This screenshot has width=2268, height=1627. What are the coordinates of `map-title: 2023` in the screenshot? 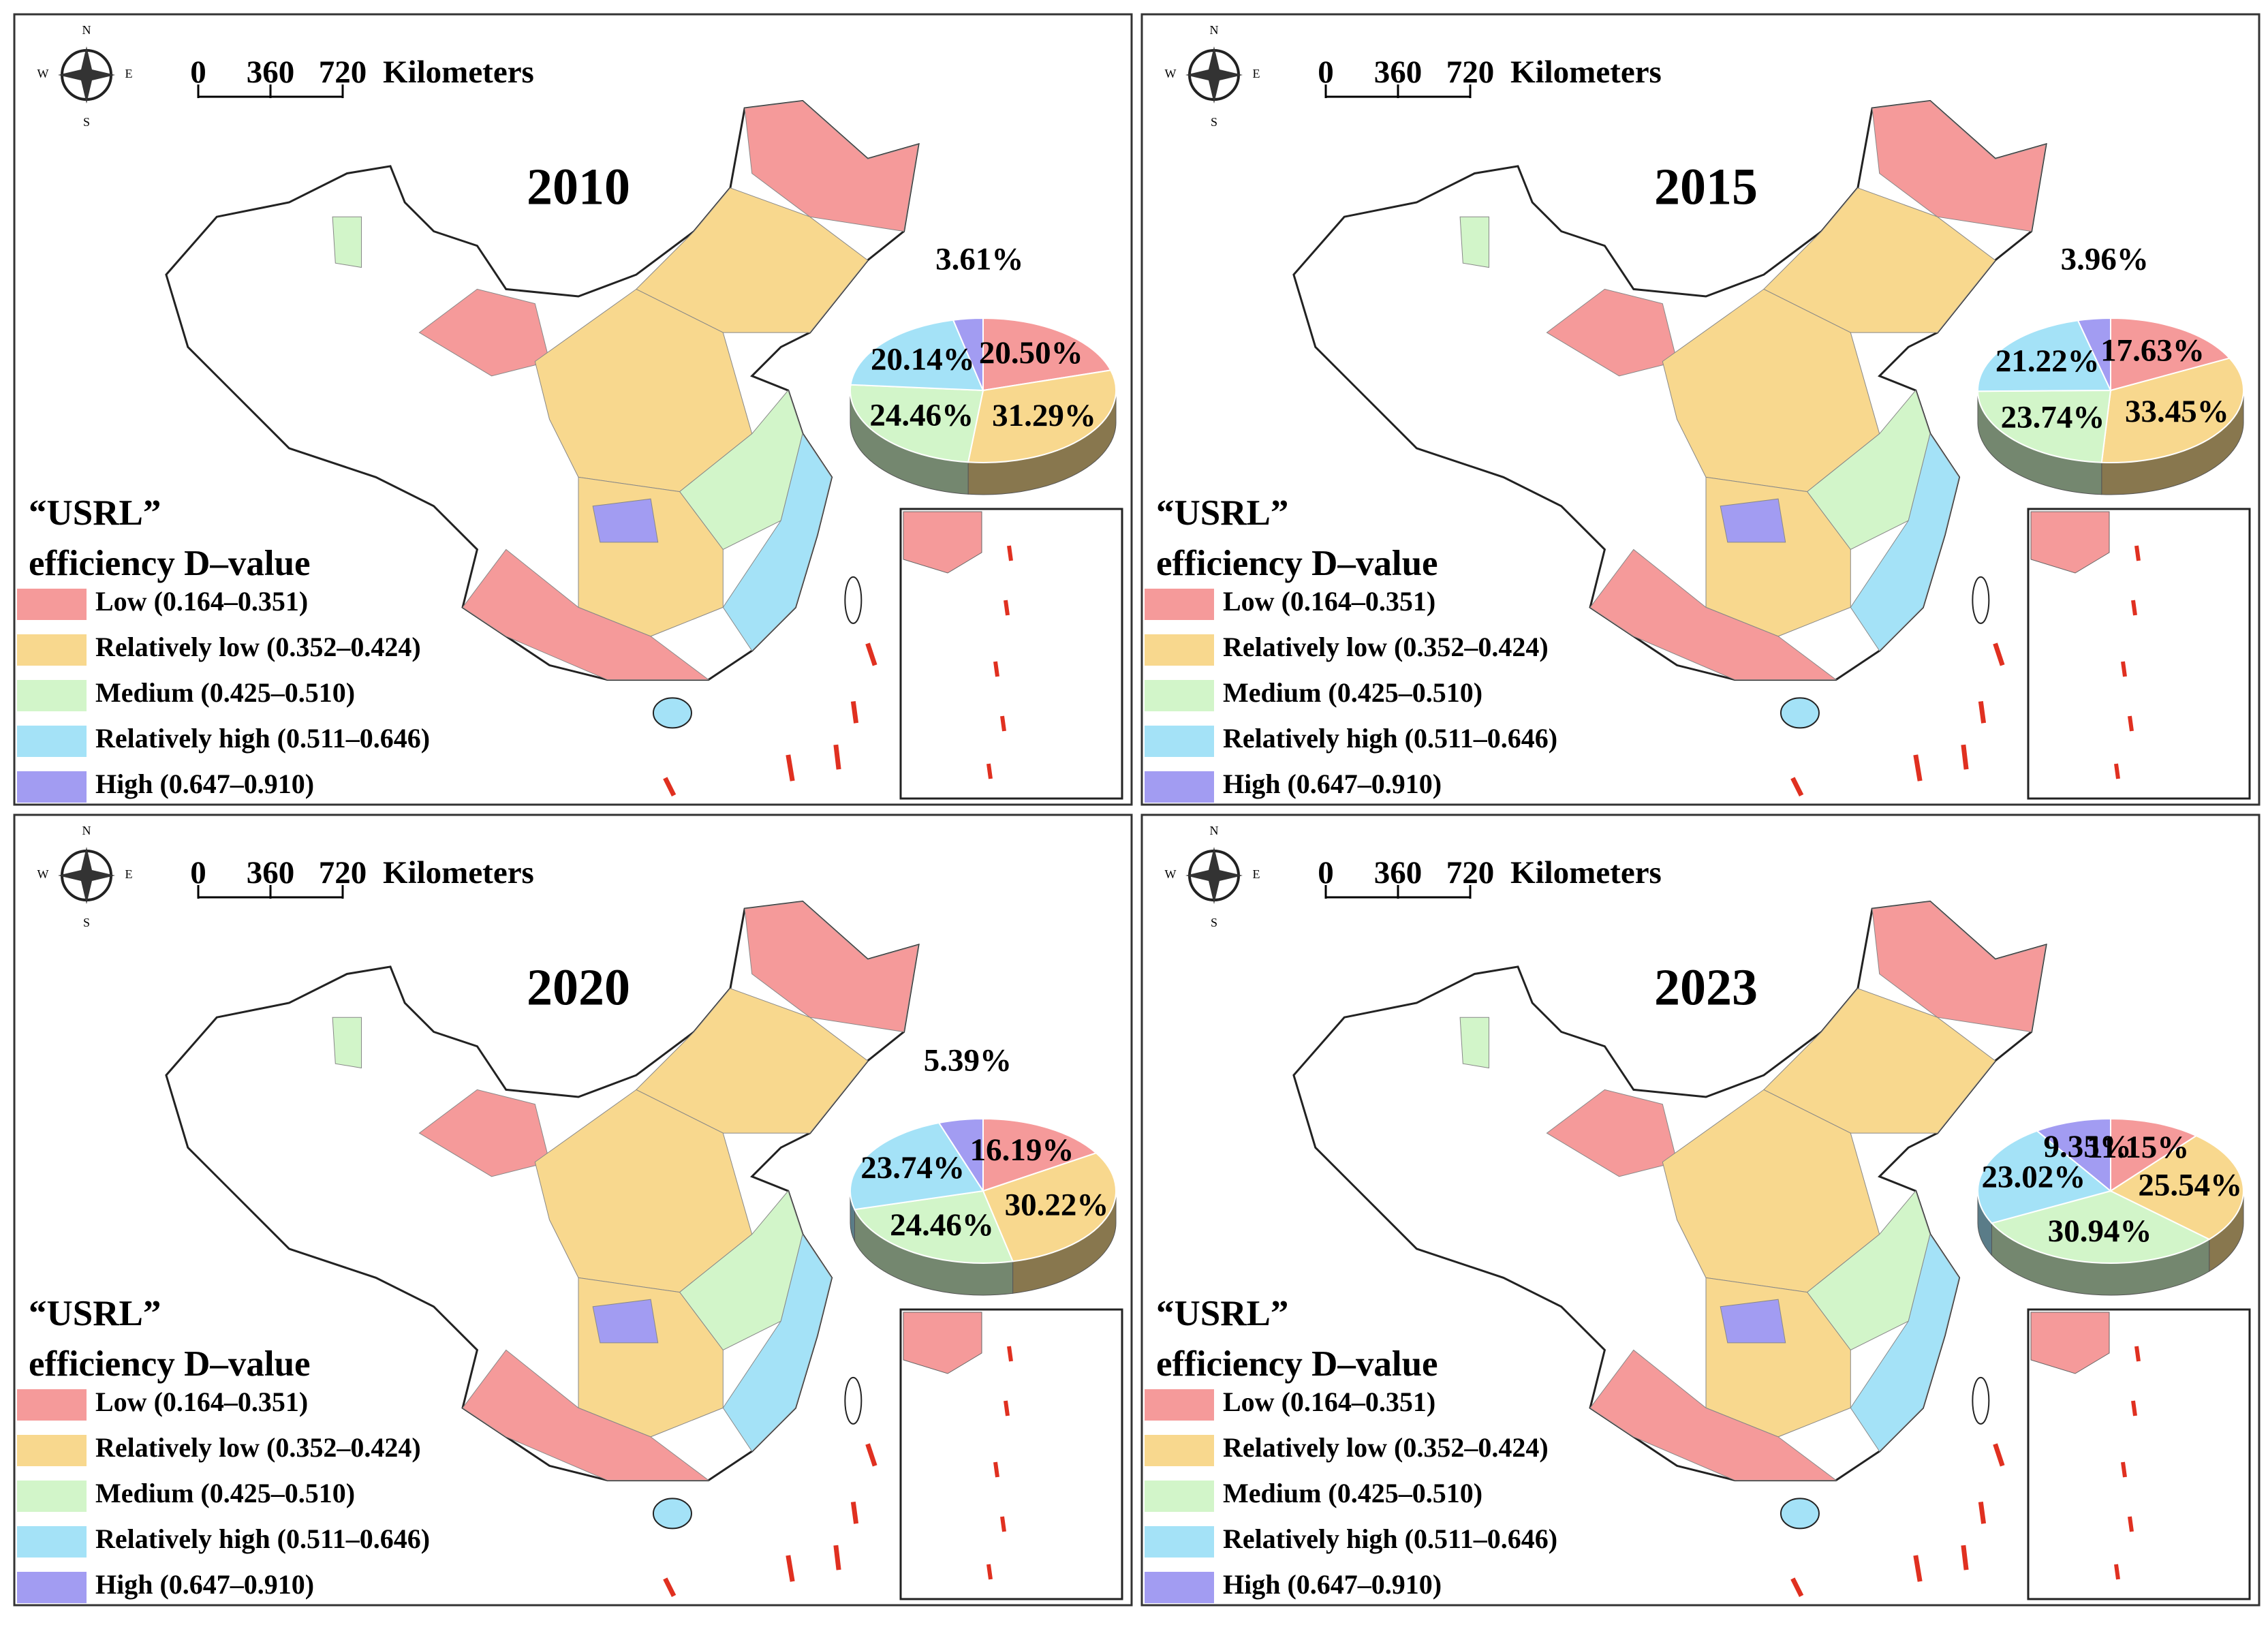 It's located at (1706, 987).